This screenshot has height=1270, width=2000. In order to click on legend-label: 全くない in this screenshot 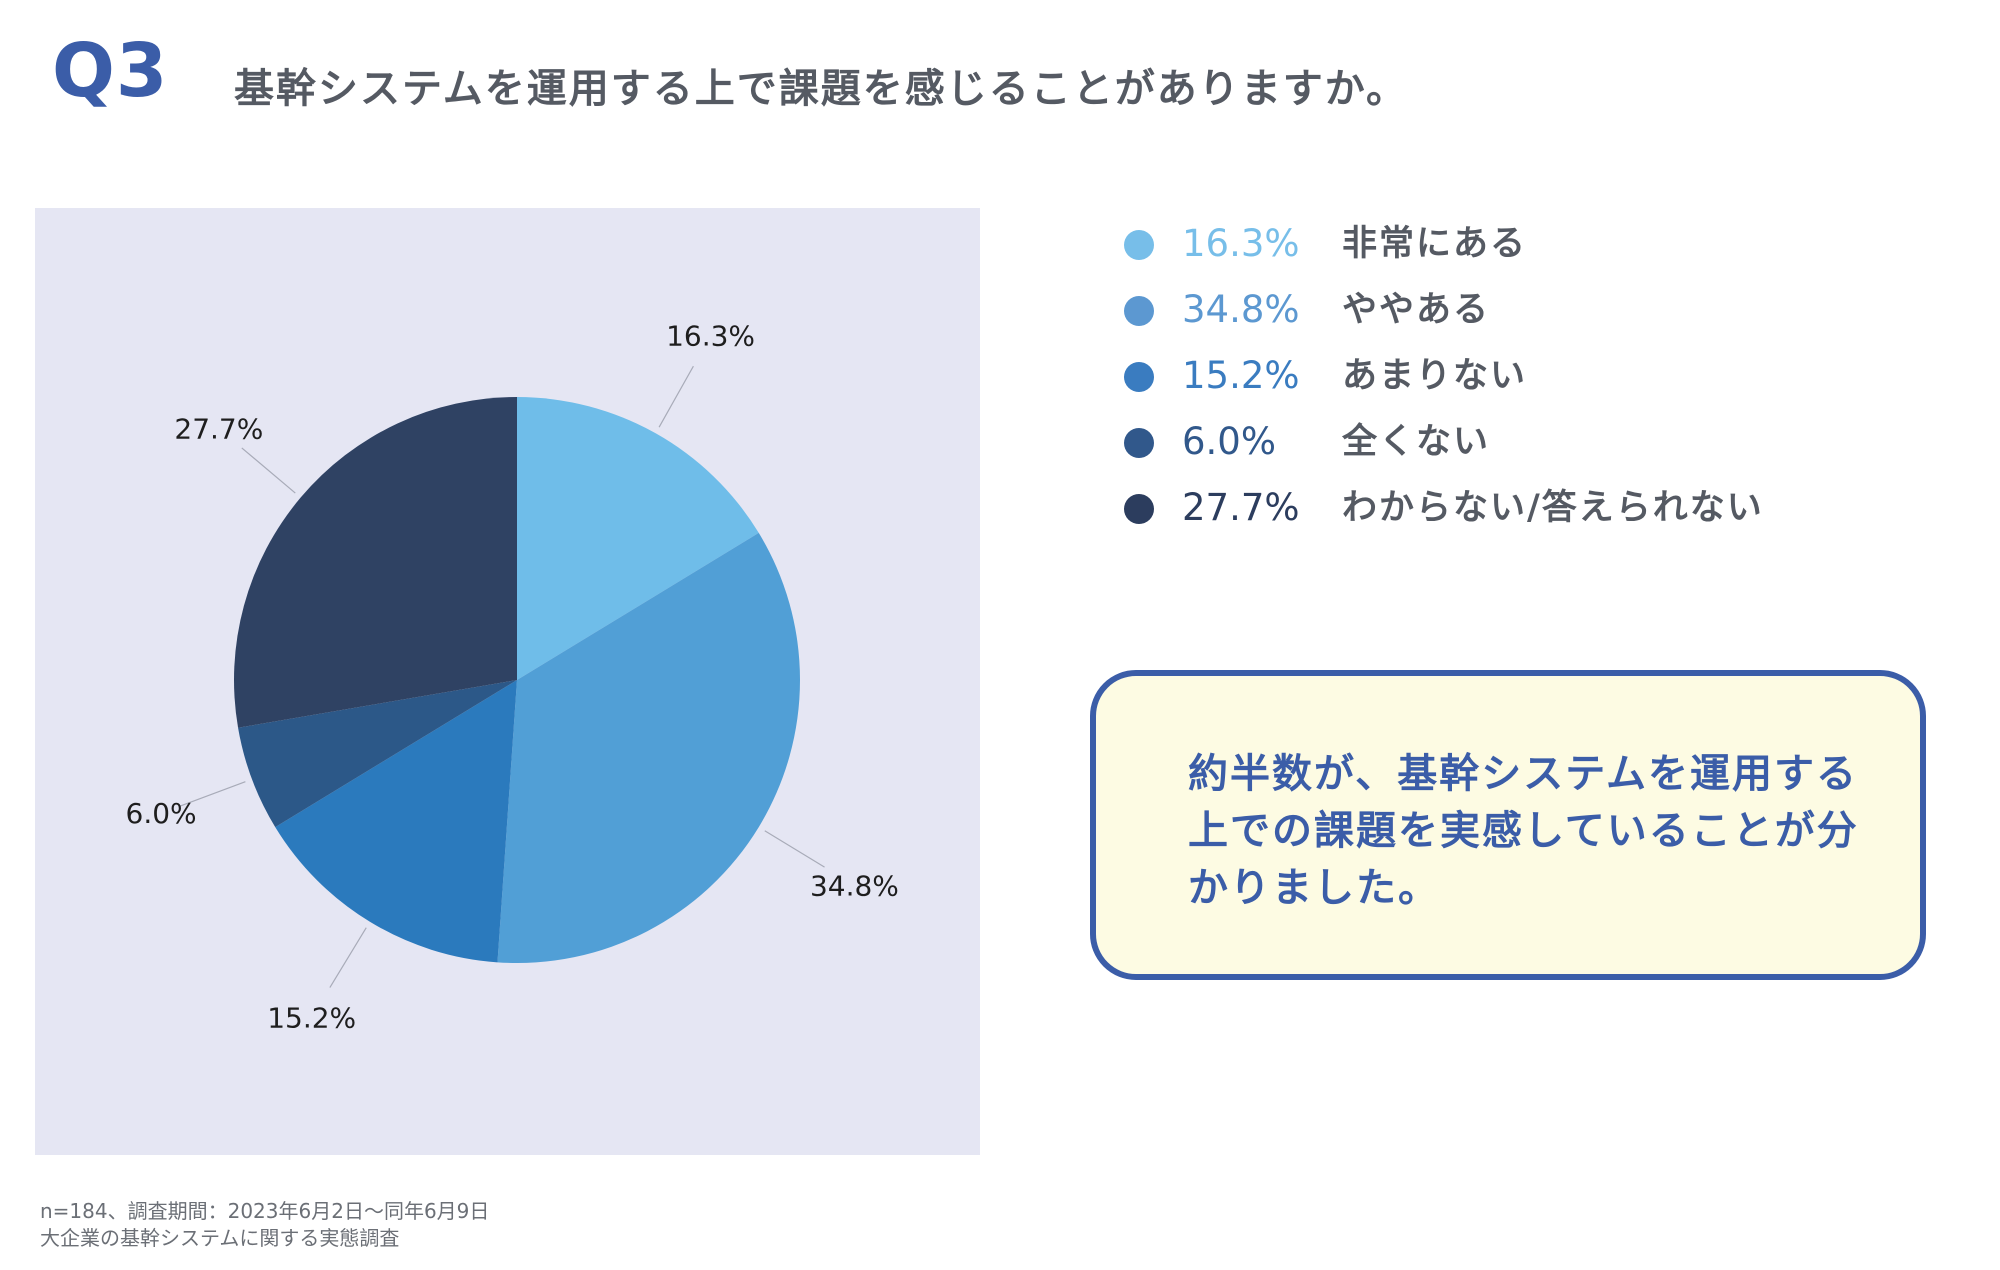, I will do `click(1416, 442)`.